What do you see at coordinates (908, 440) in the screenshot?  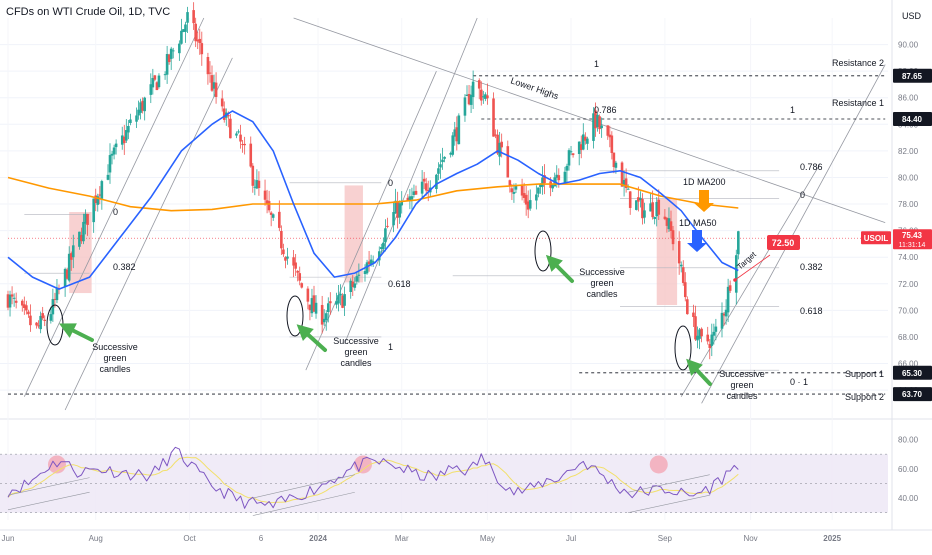 I see `rsi-tick-label: 80.00` at bounding box center [908, 440].